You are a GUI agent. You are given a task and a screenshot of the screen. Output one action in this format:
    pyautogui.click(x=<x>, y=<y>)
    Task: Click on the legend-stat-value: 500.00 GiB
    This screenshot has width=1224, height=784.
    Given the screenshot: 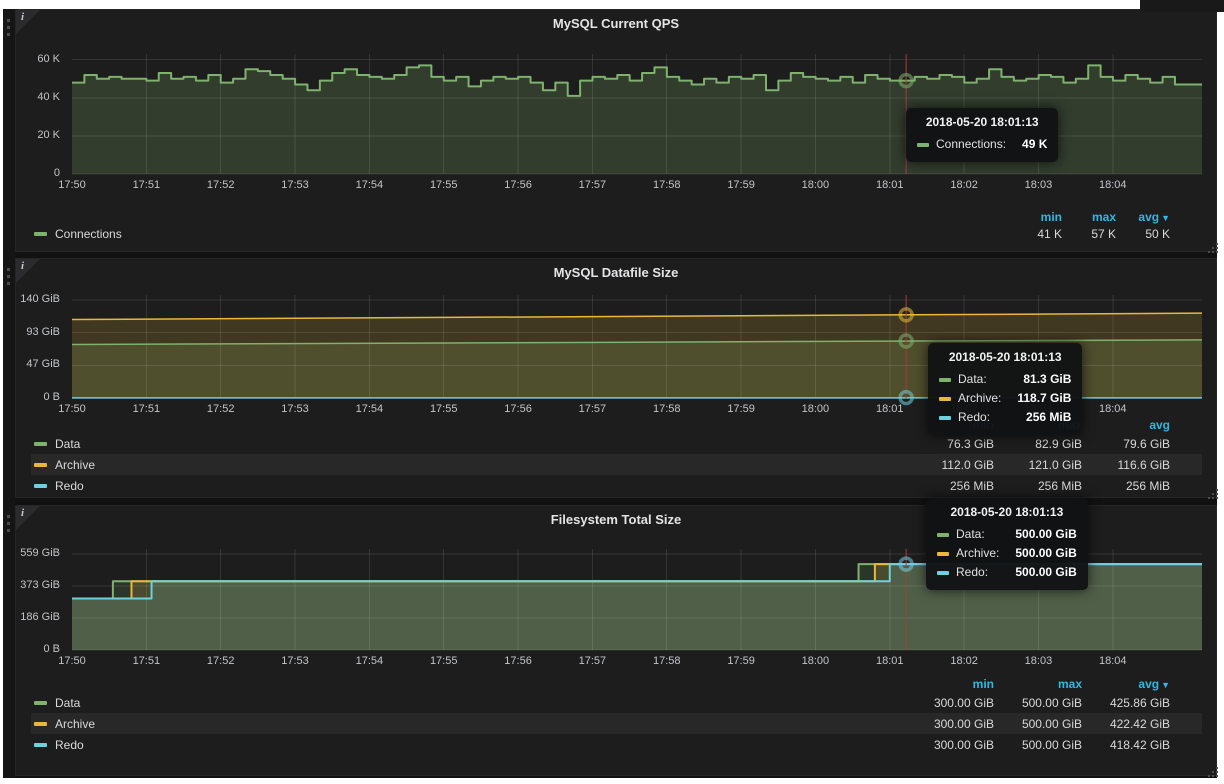 What is the action you would take?
    pyautogui.click(x=1051, y=702)
    